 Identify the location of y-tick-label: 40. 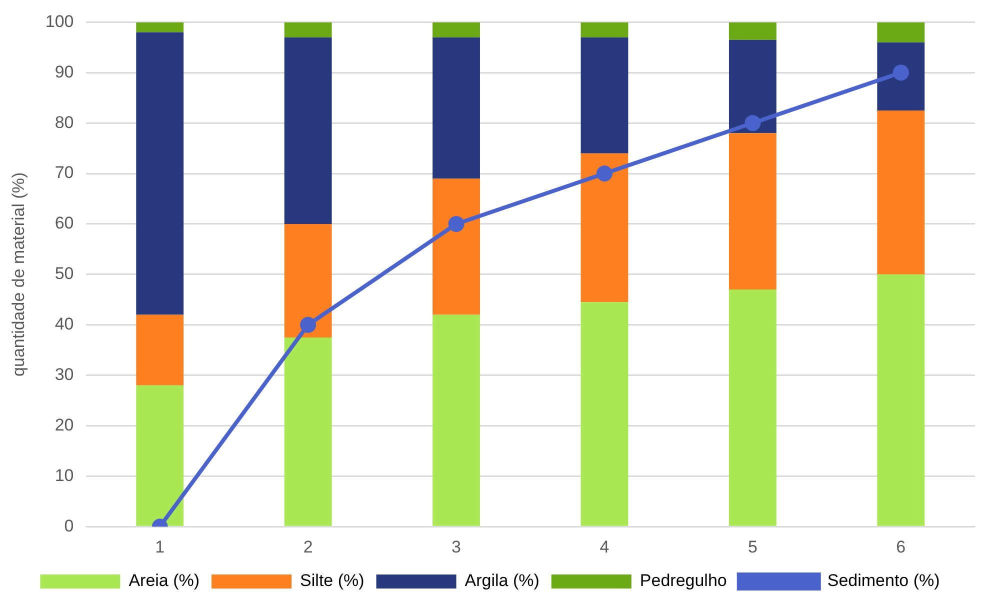
(64, 324).